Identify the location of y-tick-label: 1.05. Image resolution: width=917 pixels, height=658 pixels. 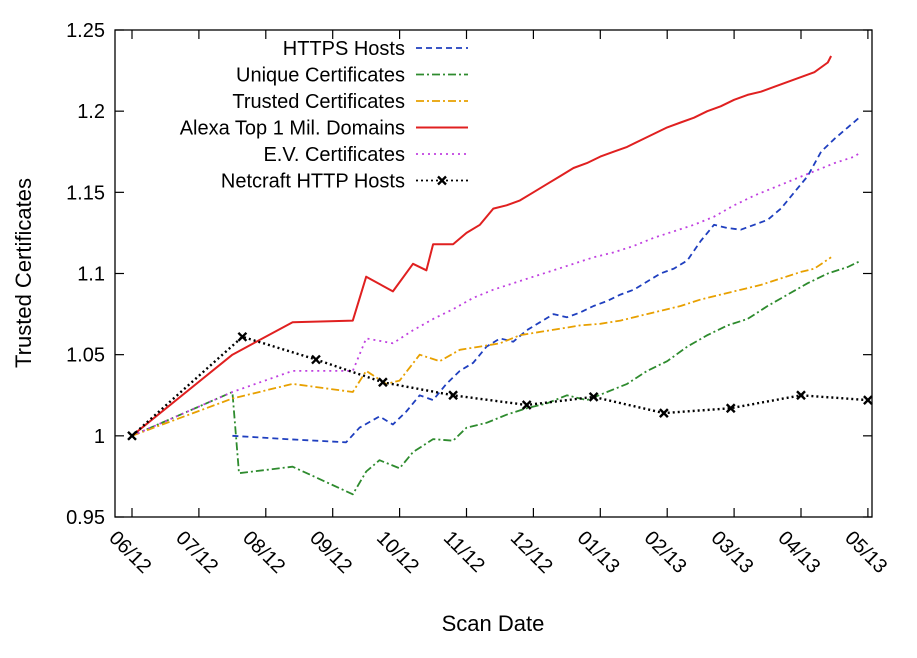
(85, 356).